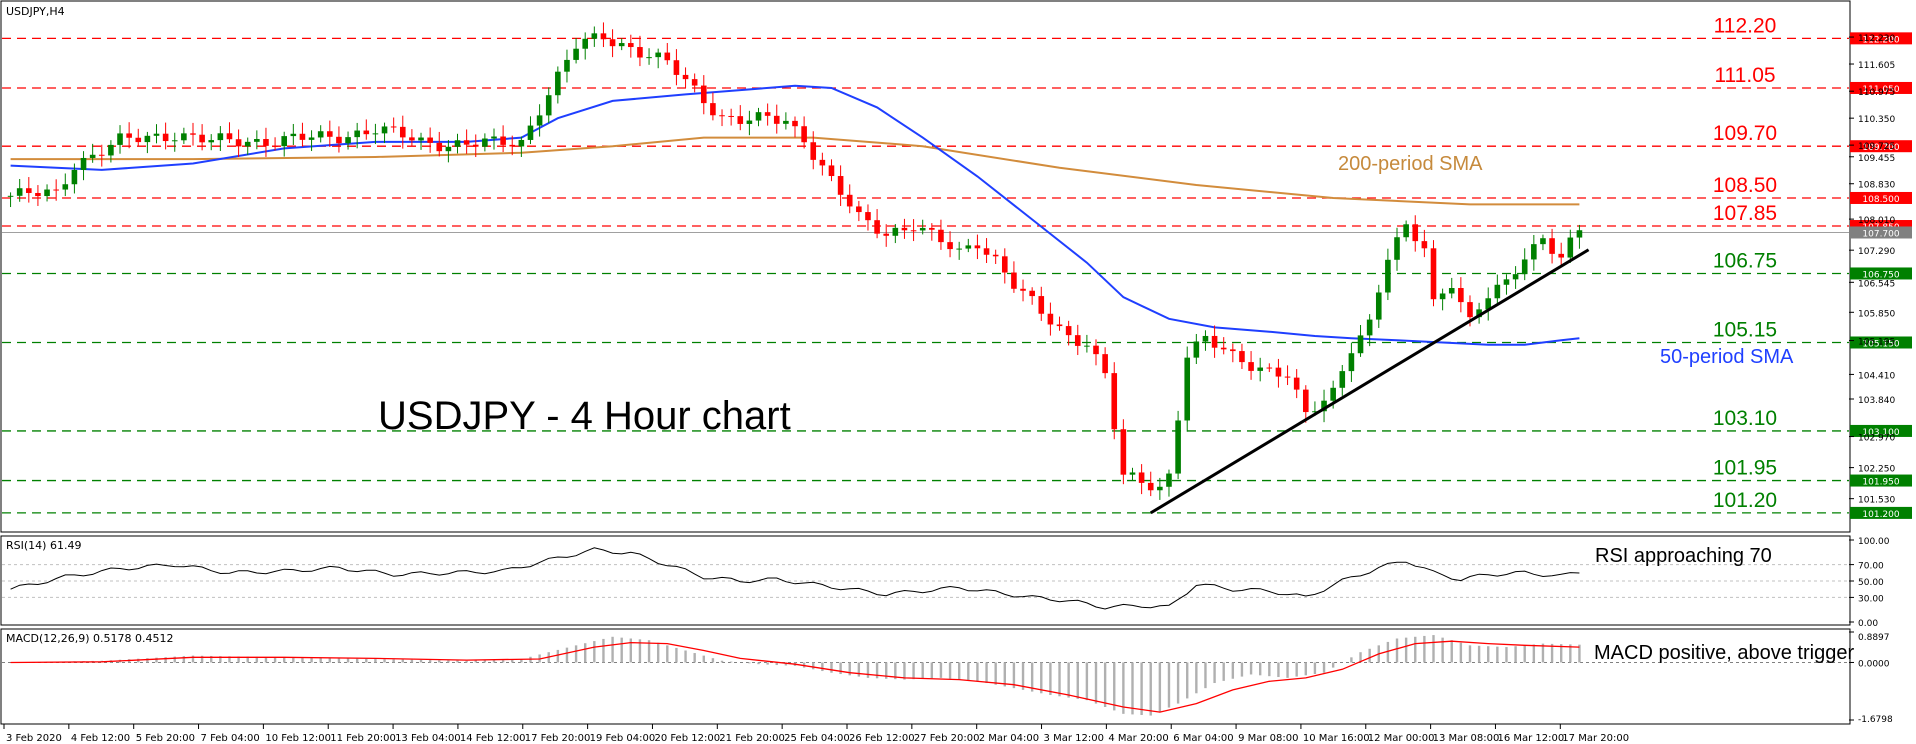  Describe the element at coordinates (947, 738) in the screenshot. I see `time-tick-label: 27 Feb 20:00` at that location.